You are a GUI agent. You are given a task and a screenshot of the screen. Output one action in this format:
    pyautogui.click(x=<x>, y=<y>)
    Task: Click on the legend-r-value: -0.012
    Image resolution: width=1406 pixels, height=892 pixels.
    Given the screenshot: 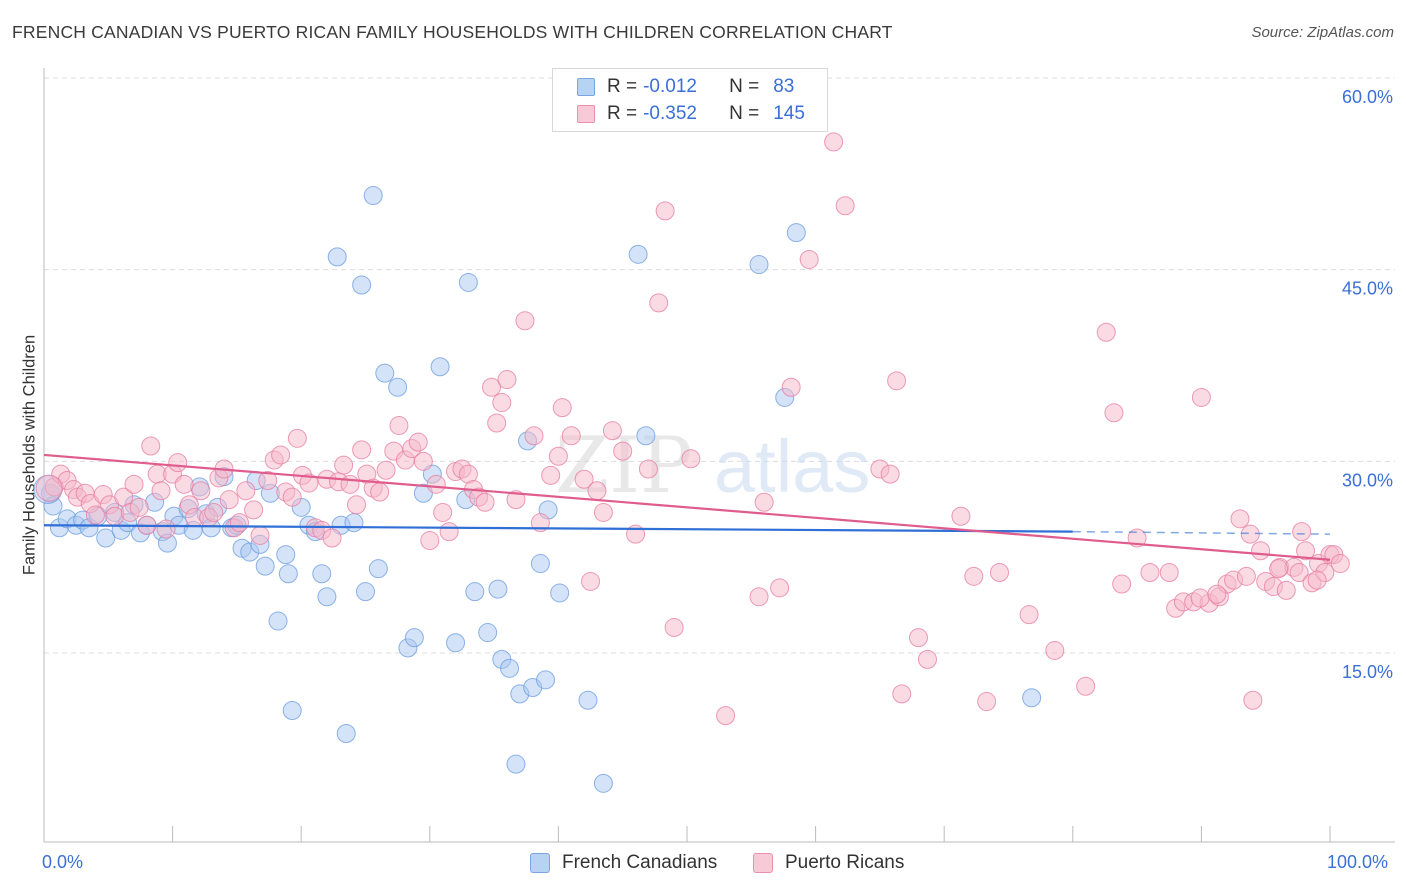 What is the action you would take?
    pyautogui.click(x=670, y=86)
    